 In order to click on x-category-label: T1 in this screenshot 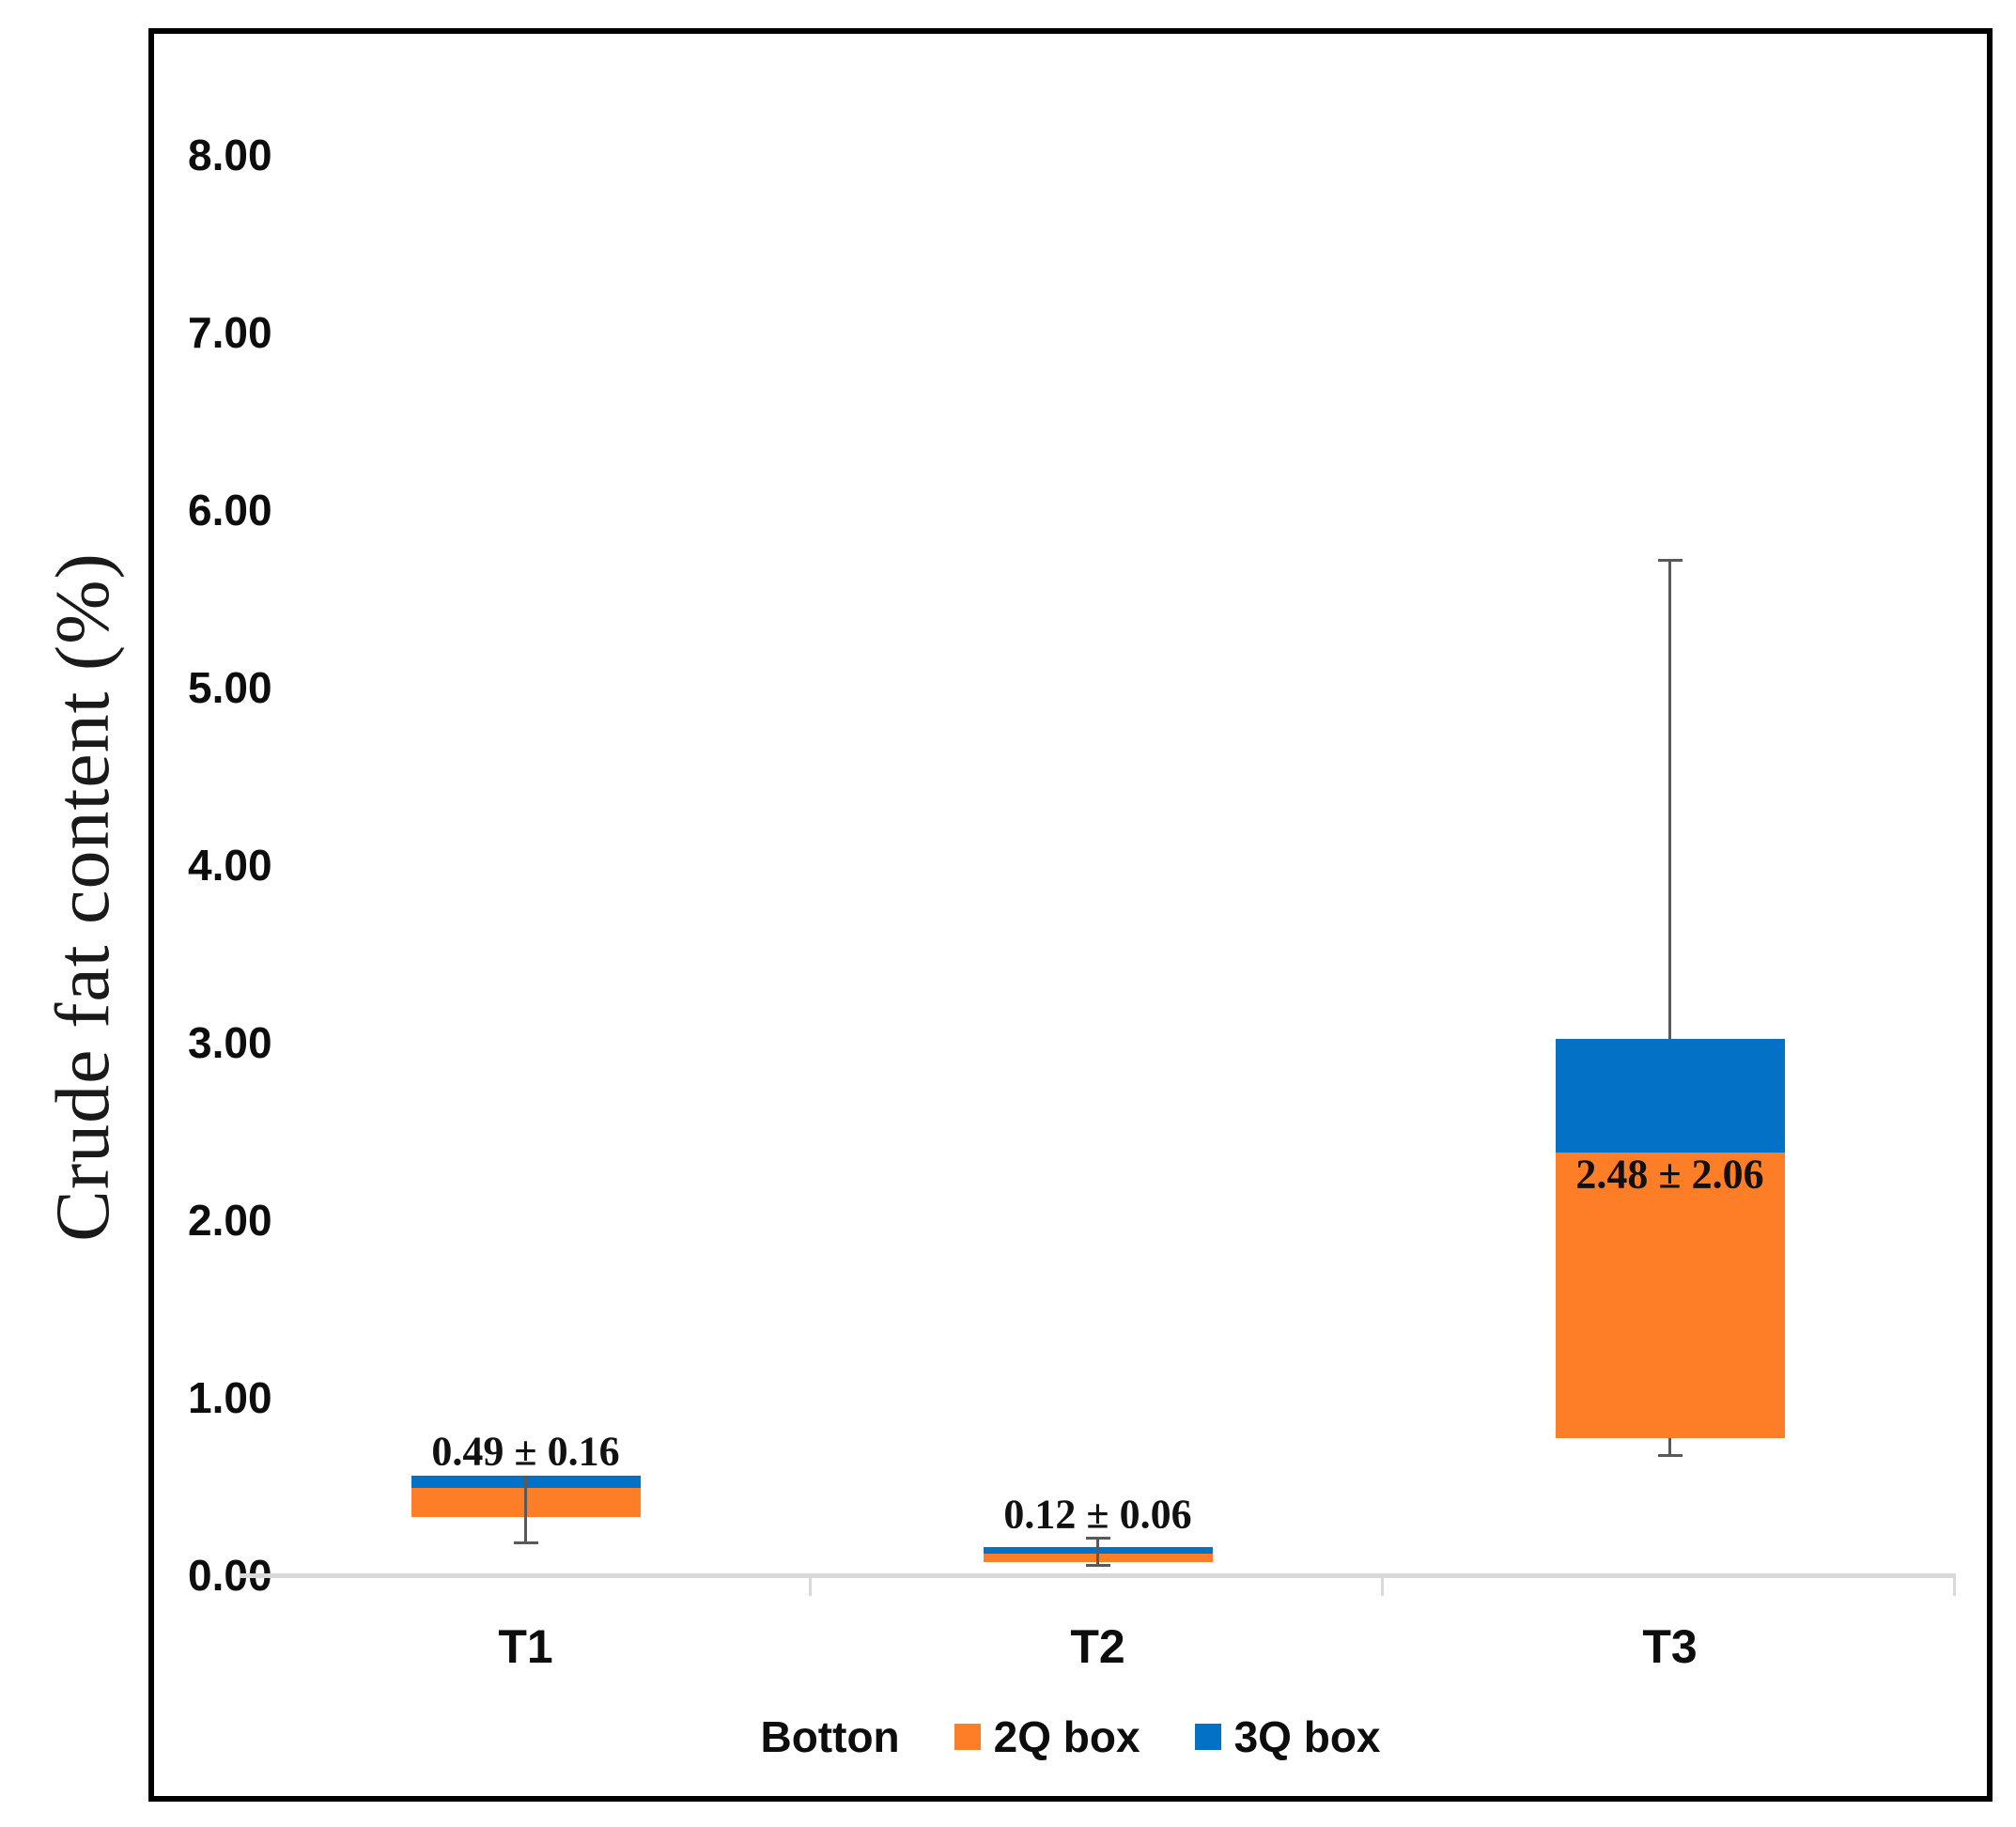, I will do `click(525, 1646)`.